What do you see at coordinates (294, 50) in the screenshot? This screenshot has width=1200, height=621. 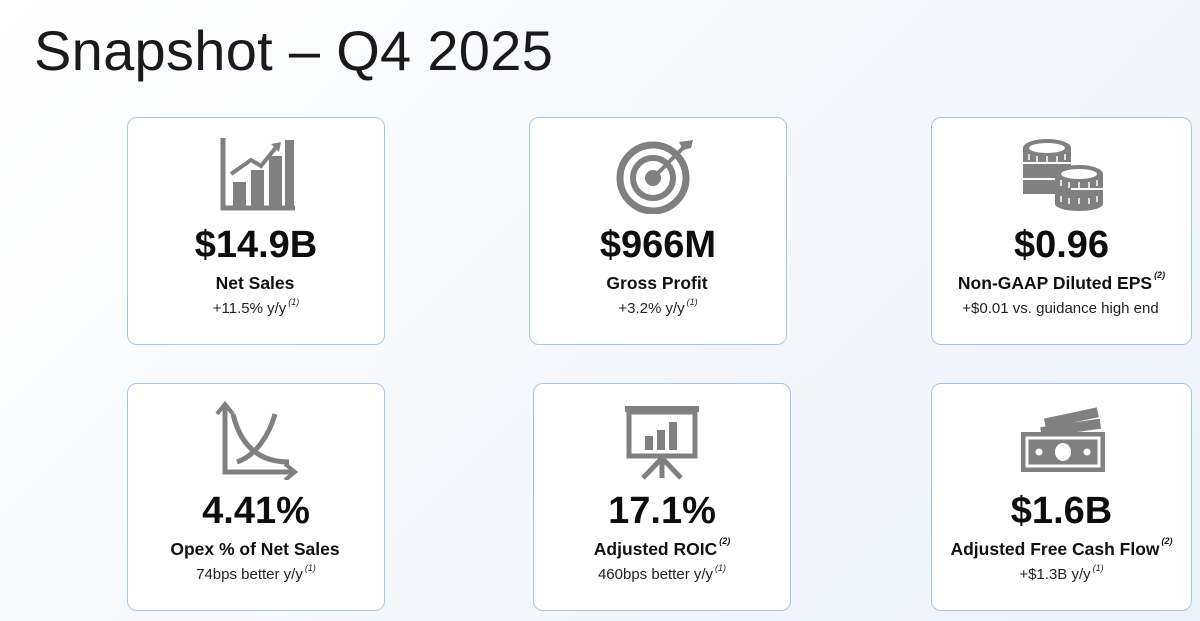 I see `page-title: Snapshot – Q4 2025` at bounding box center [294, 50].